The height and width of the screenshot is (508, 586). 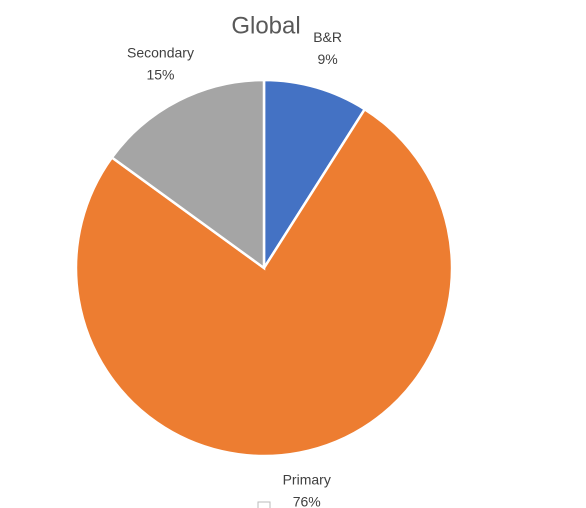 What do you see at coordinates (327, 37) in the screenshot?
I see `slice-label: B&R` at bounding box center [327, 37].